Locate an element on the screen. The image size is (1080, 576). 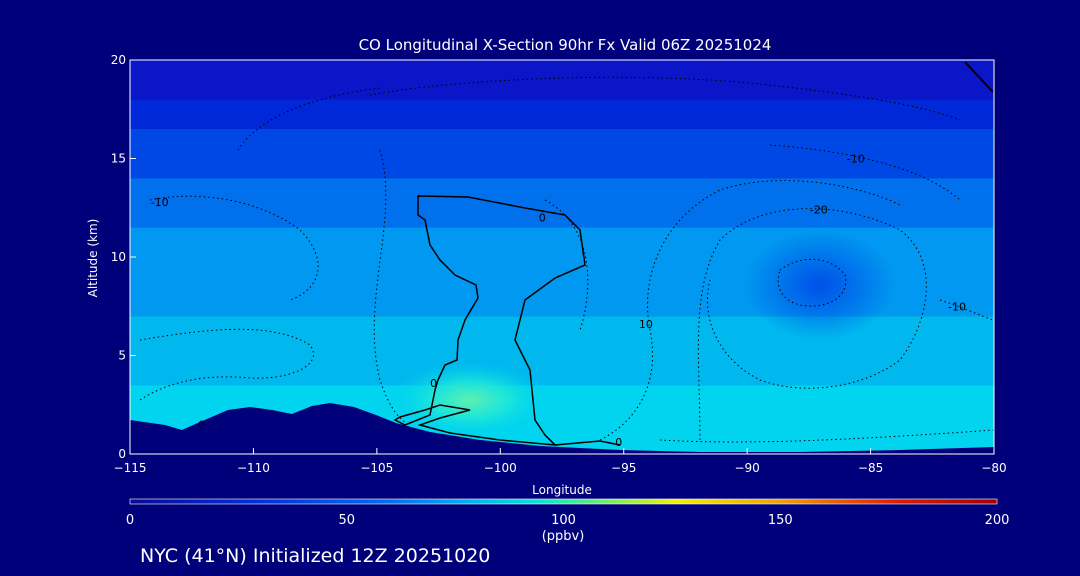
x-tick-label: −100 is located at coordinates (500, 468).